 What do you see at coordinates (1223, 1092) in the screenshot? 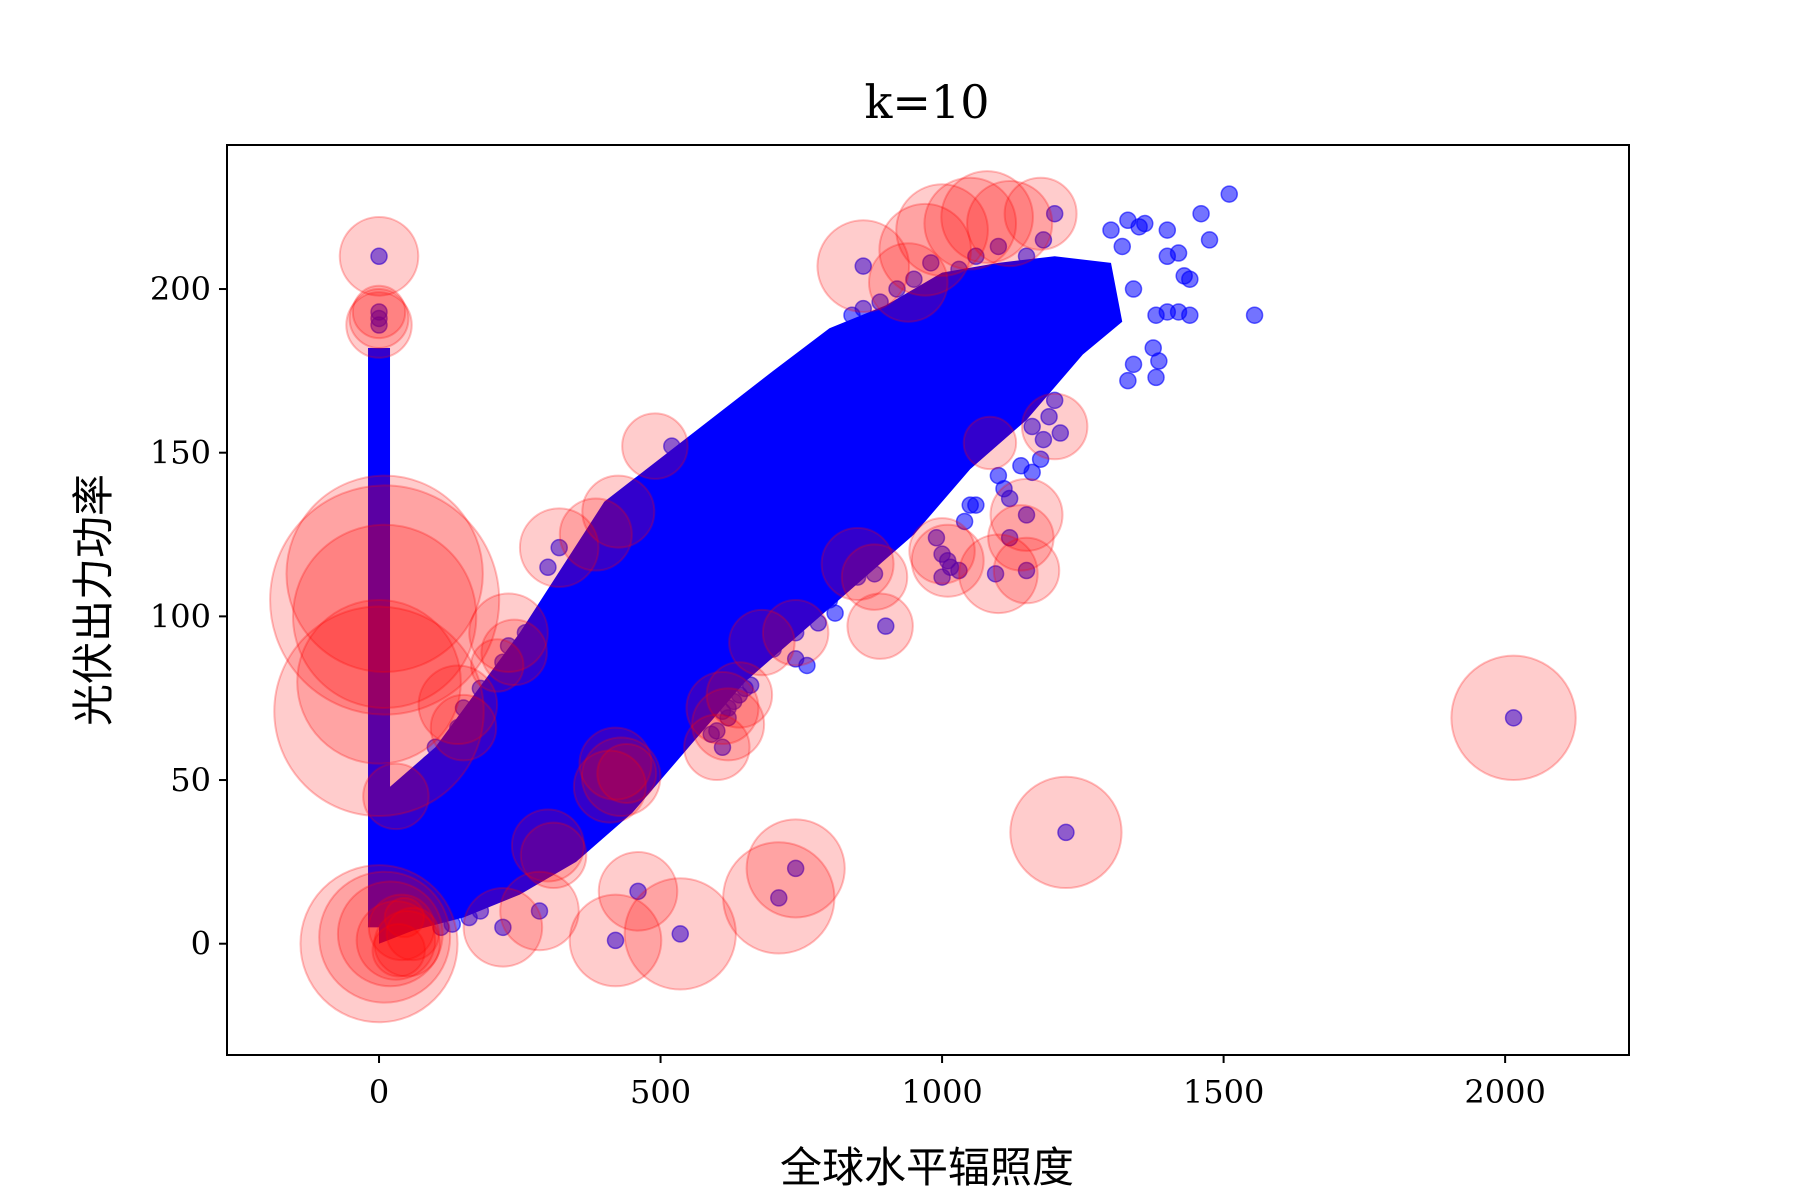
I see `x-tick-label: 1500` at bounding box center [1223, 1092].